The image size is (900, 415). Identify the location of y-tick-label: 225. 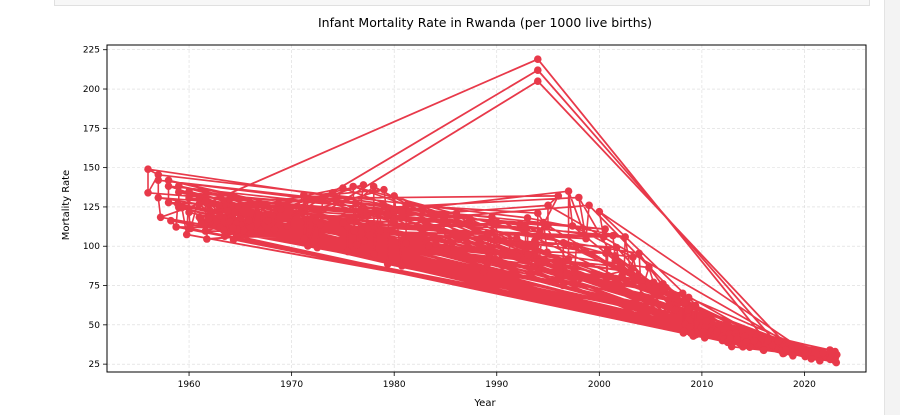
(91, 51).